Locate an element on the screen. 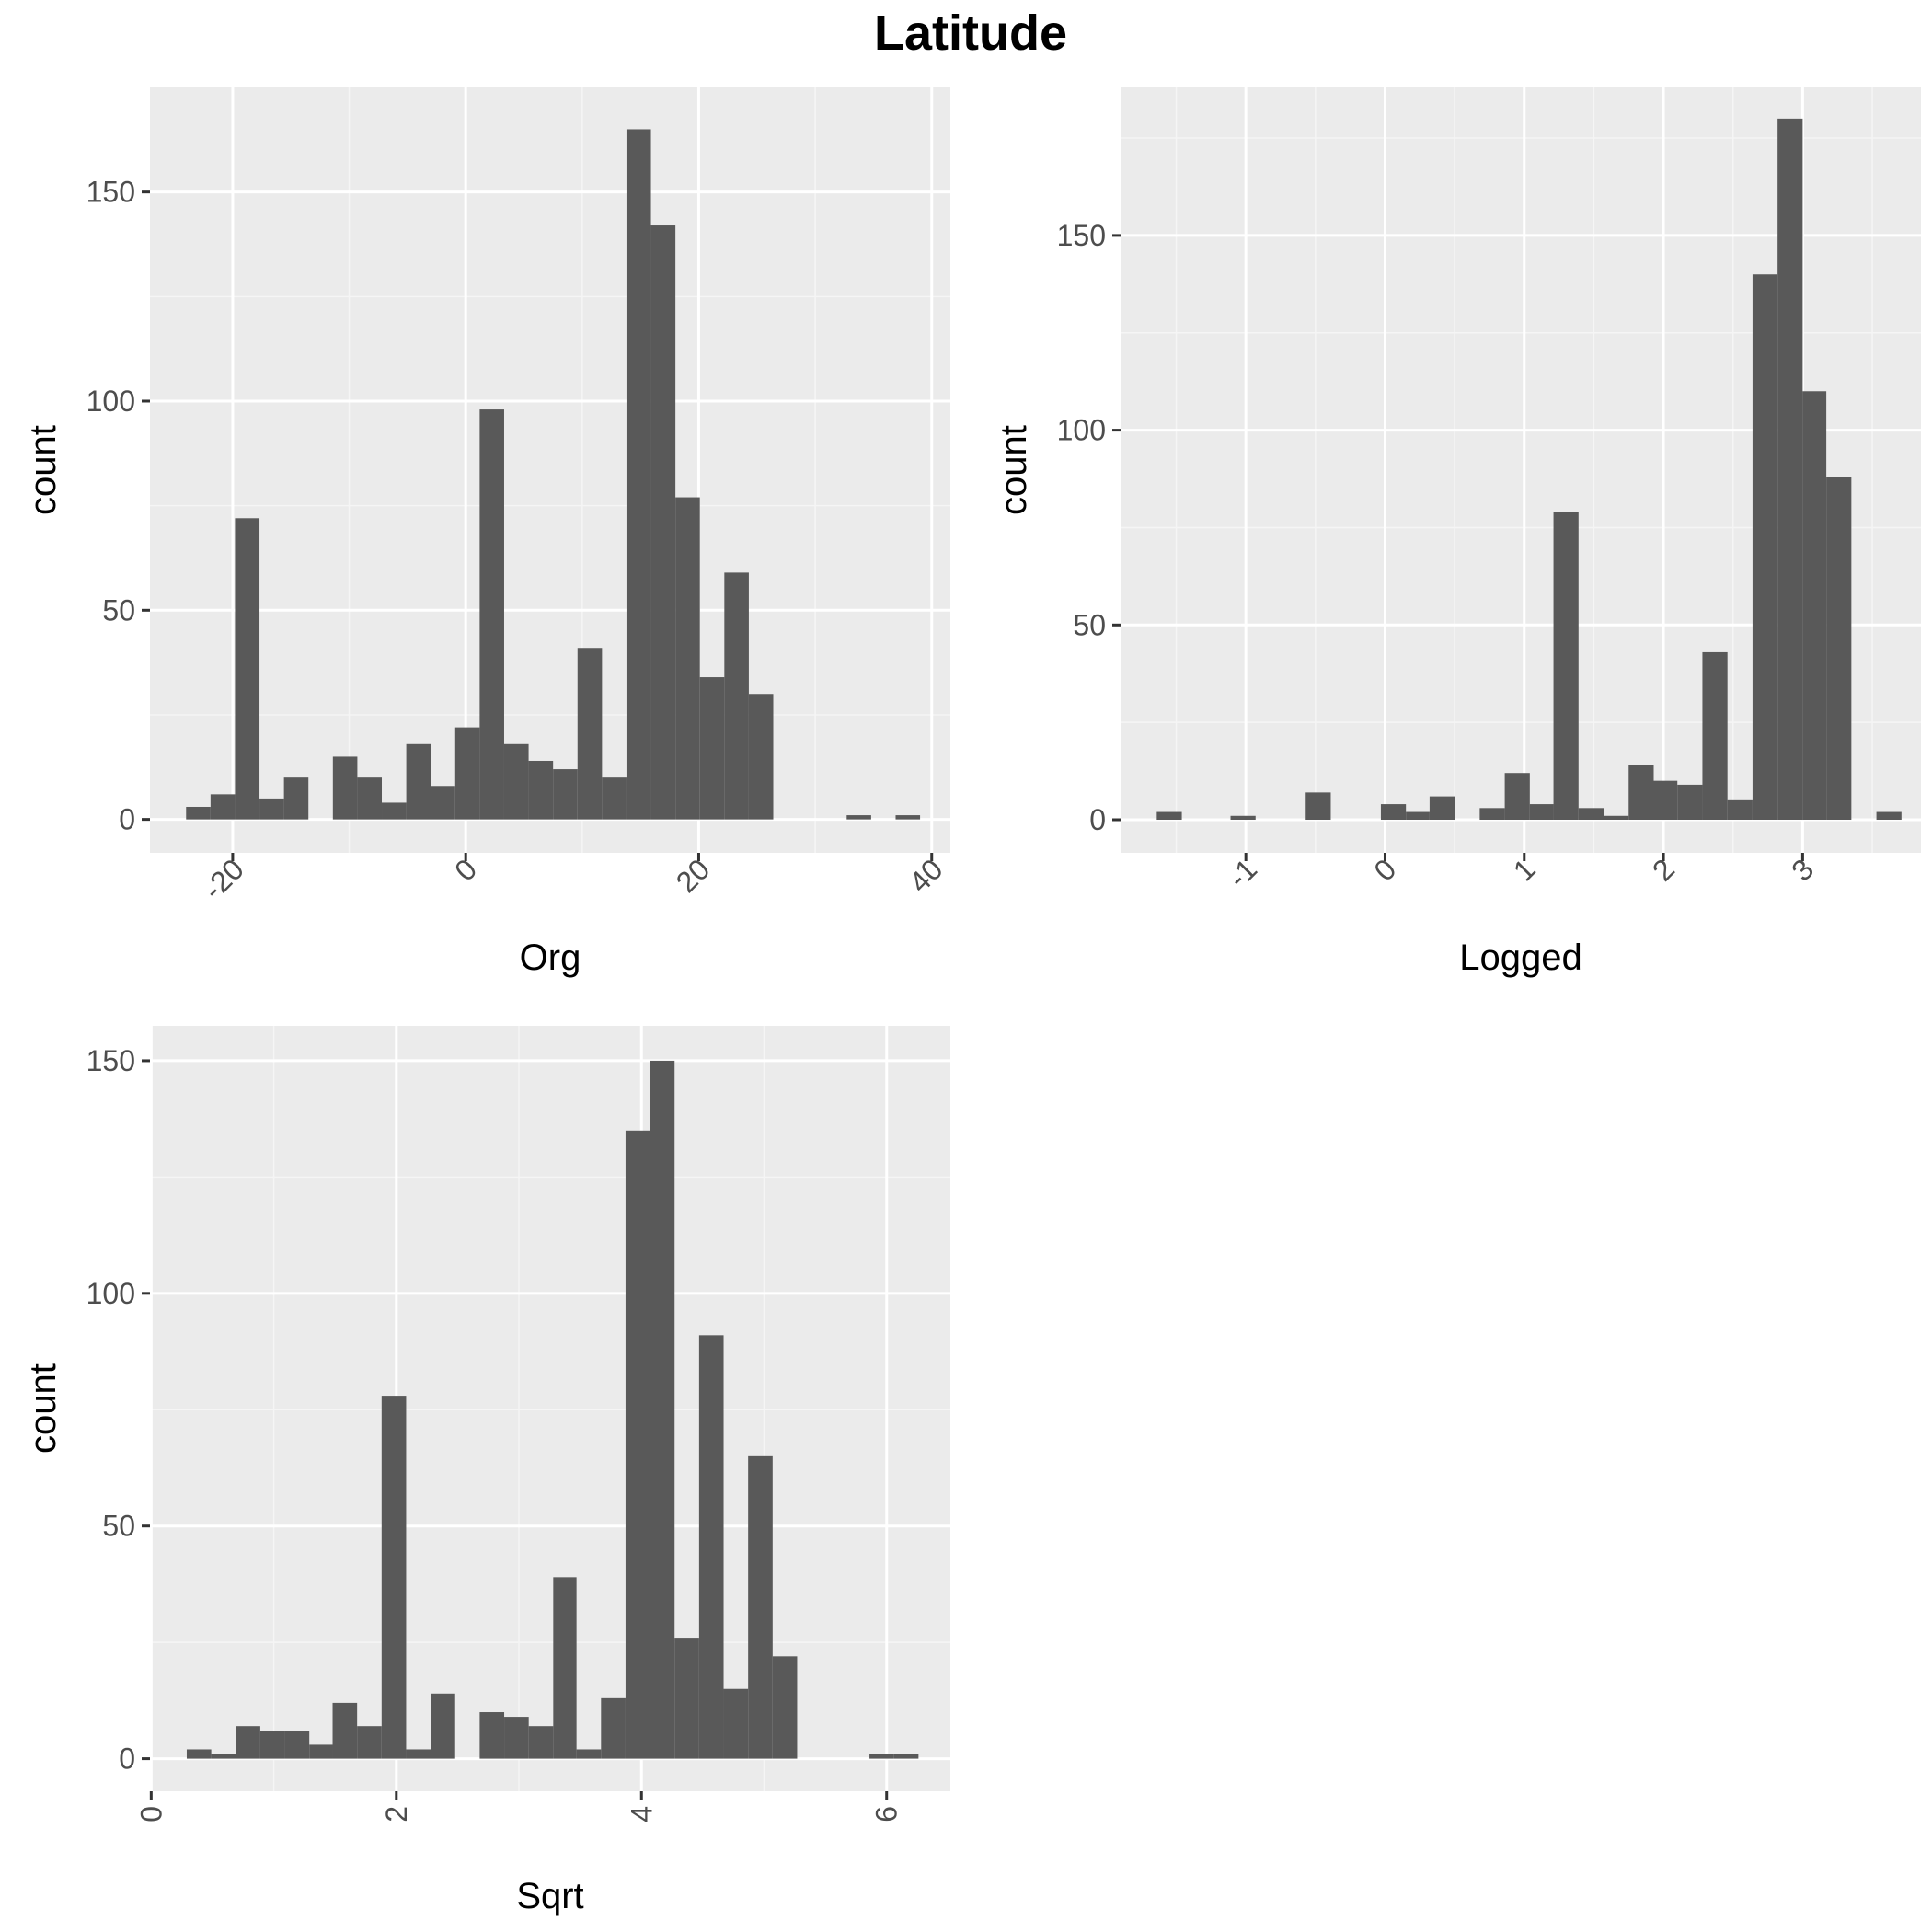  x-axis-title: Logged is located at coordinates (1520, 957).